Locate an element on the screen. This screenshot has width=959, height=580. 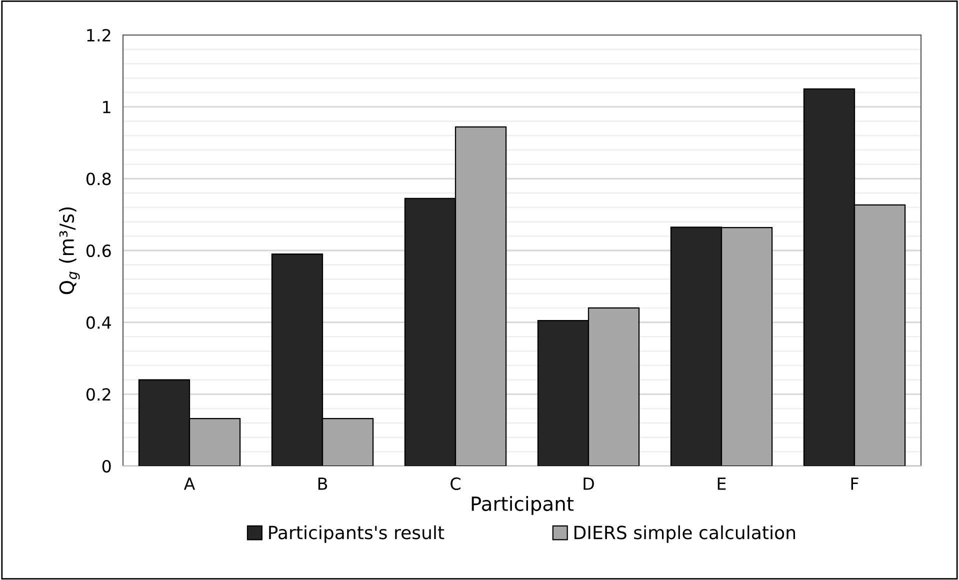
y-axis-title: Q$_{g}$ (m³/s) is located at coordinates (69, 250).